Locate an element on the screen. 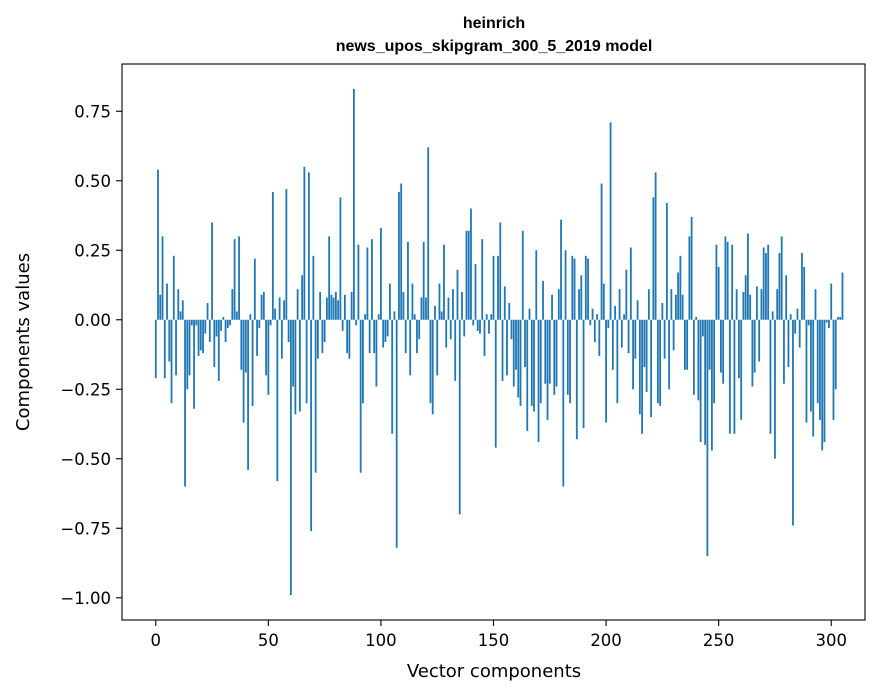 The width and height of the screenshot is (880, 696). chart-subtitle: news_upos_skipgram_300_5_2019 model is located at coordinates (494, 46).